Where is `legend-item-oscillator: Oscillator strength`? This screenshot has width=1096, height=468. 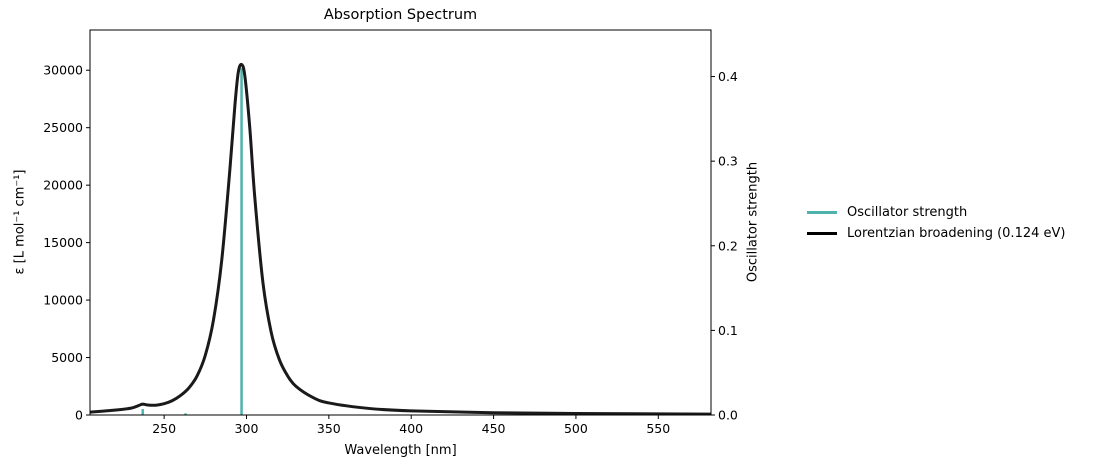
legend-item-oscillator: Oscillator strength is located at coordinates (936, 212).